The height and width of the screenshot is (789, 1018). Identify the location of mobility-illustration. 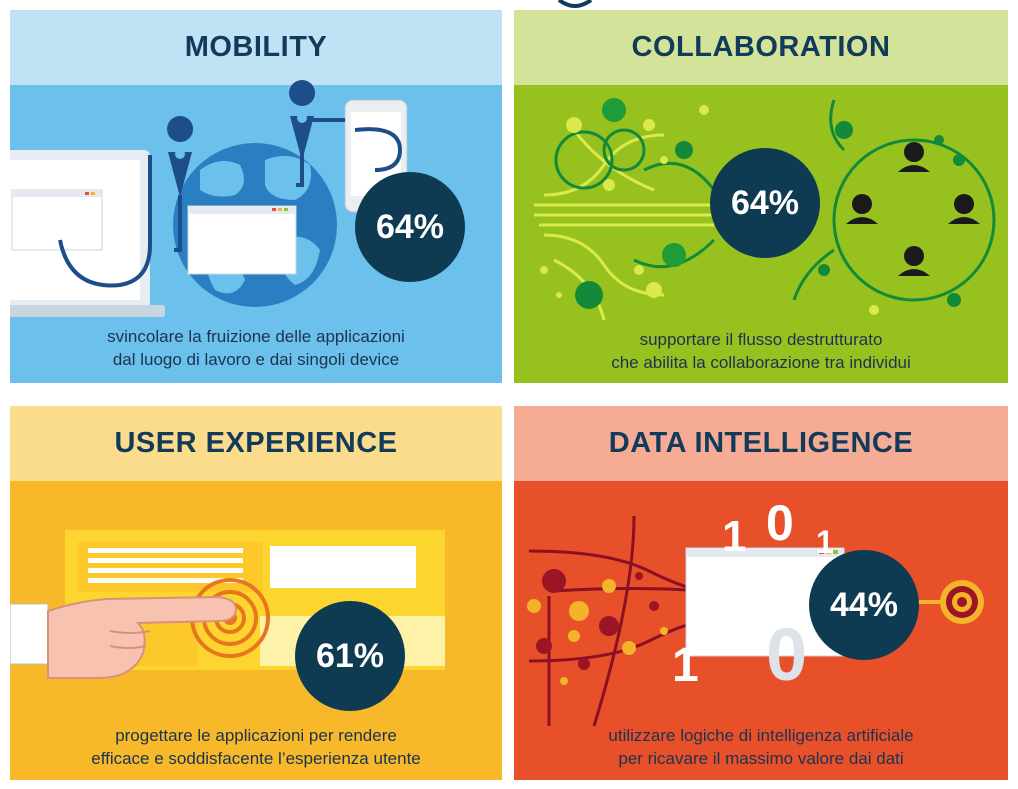
(209, 198).